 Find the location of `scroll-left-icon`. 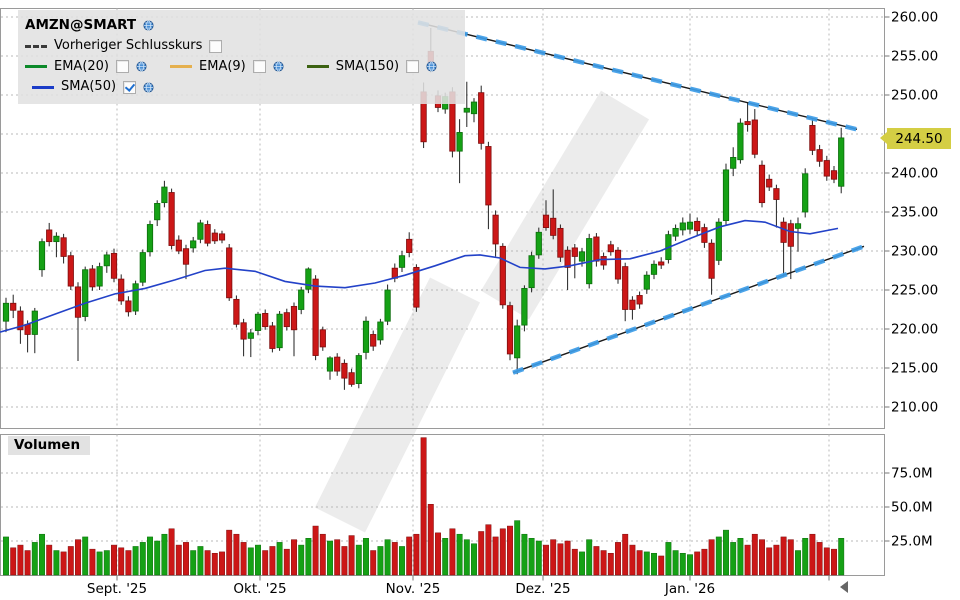

scroll-left-icon is located at coordinates (844, 587).